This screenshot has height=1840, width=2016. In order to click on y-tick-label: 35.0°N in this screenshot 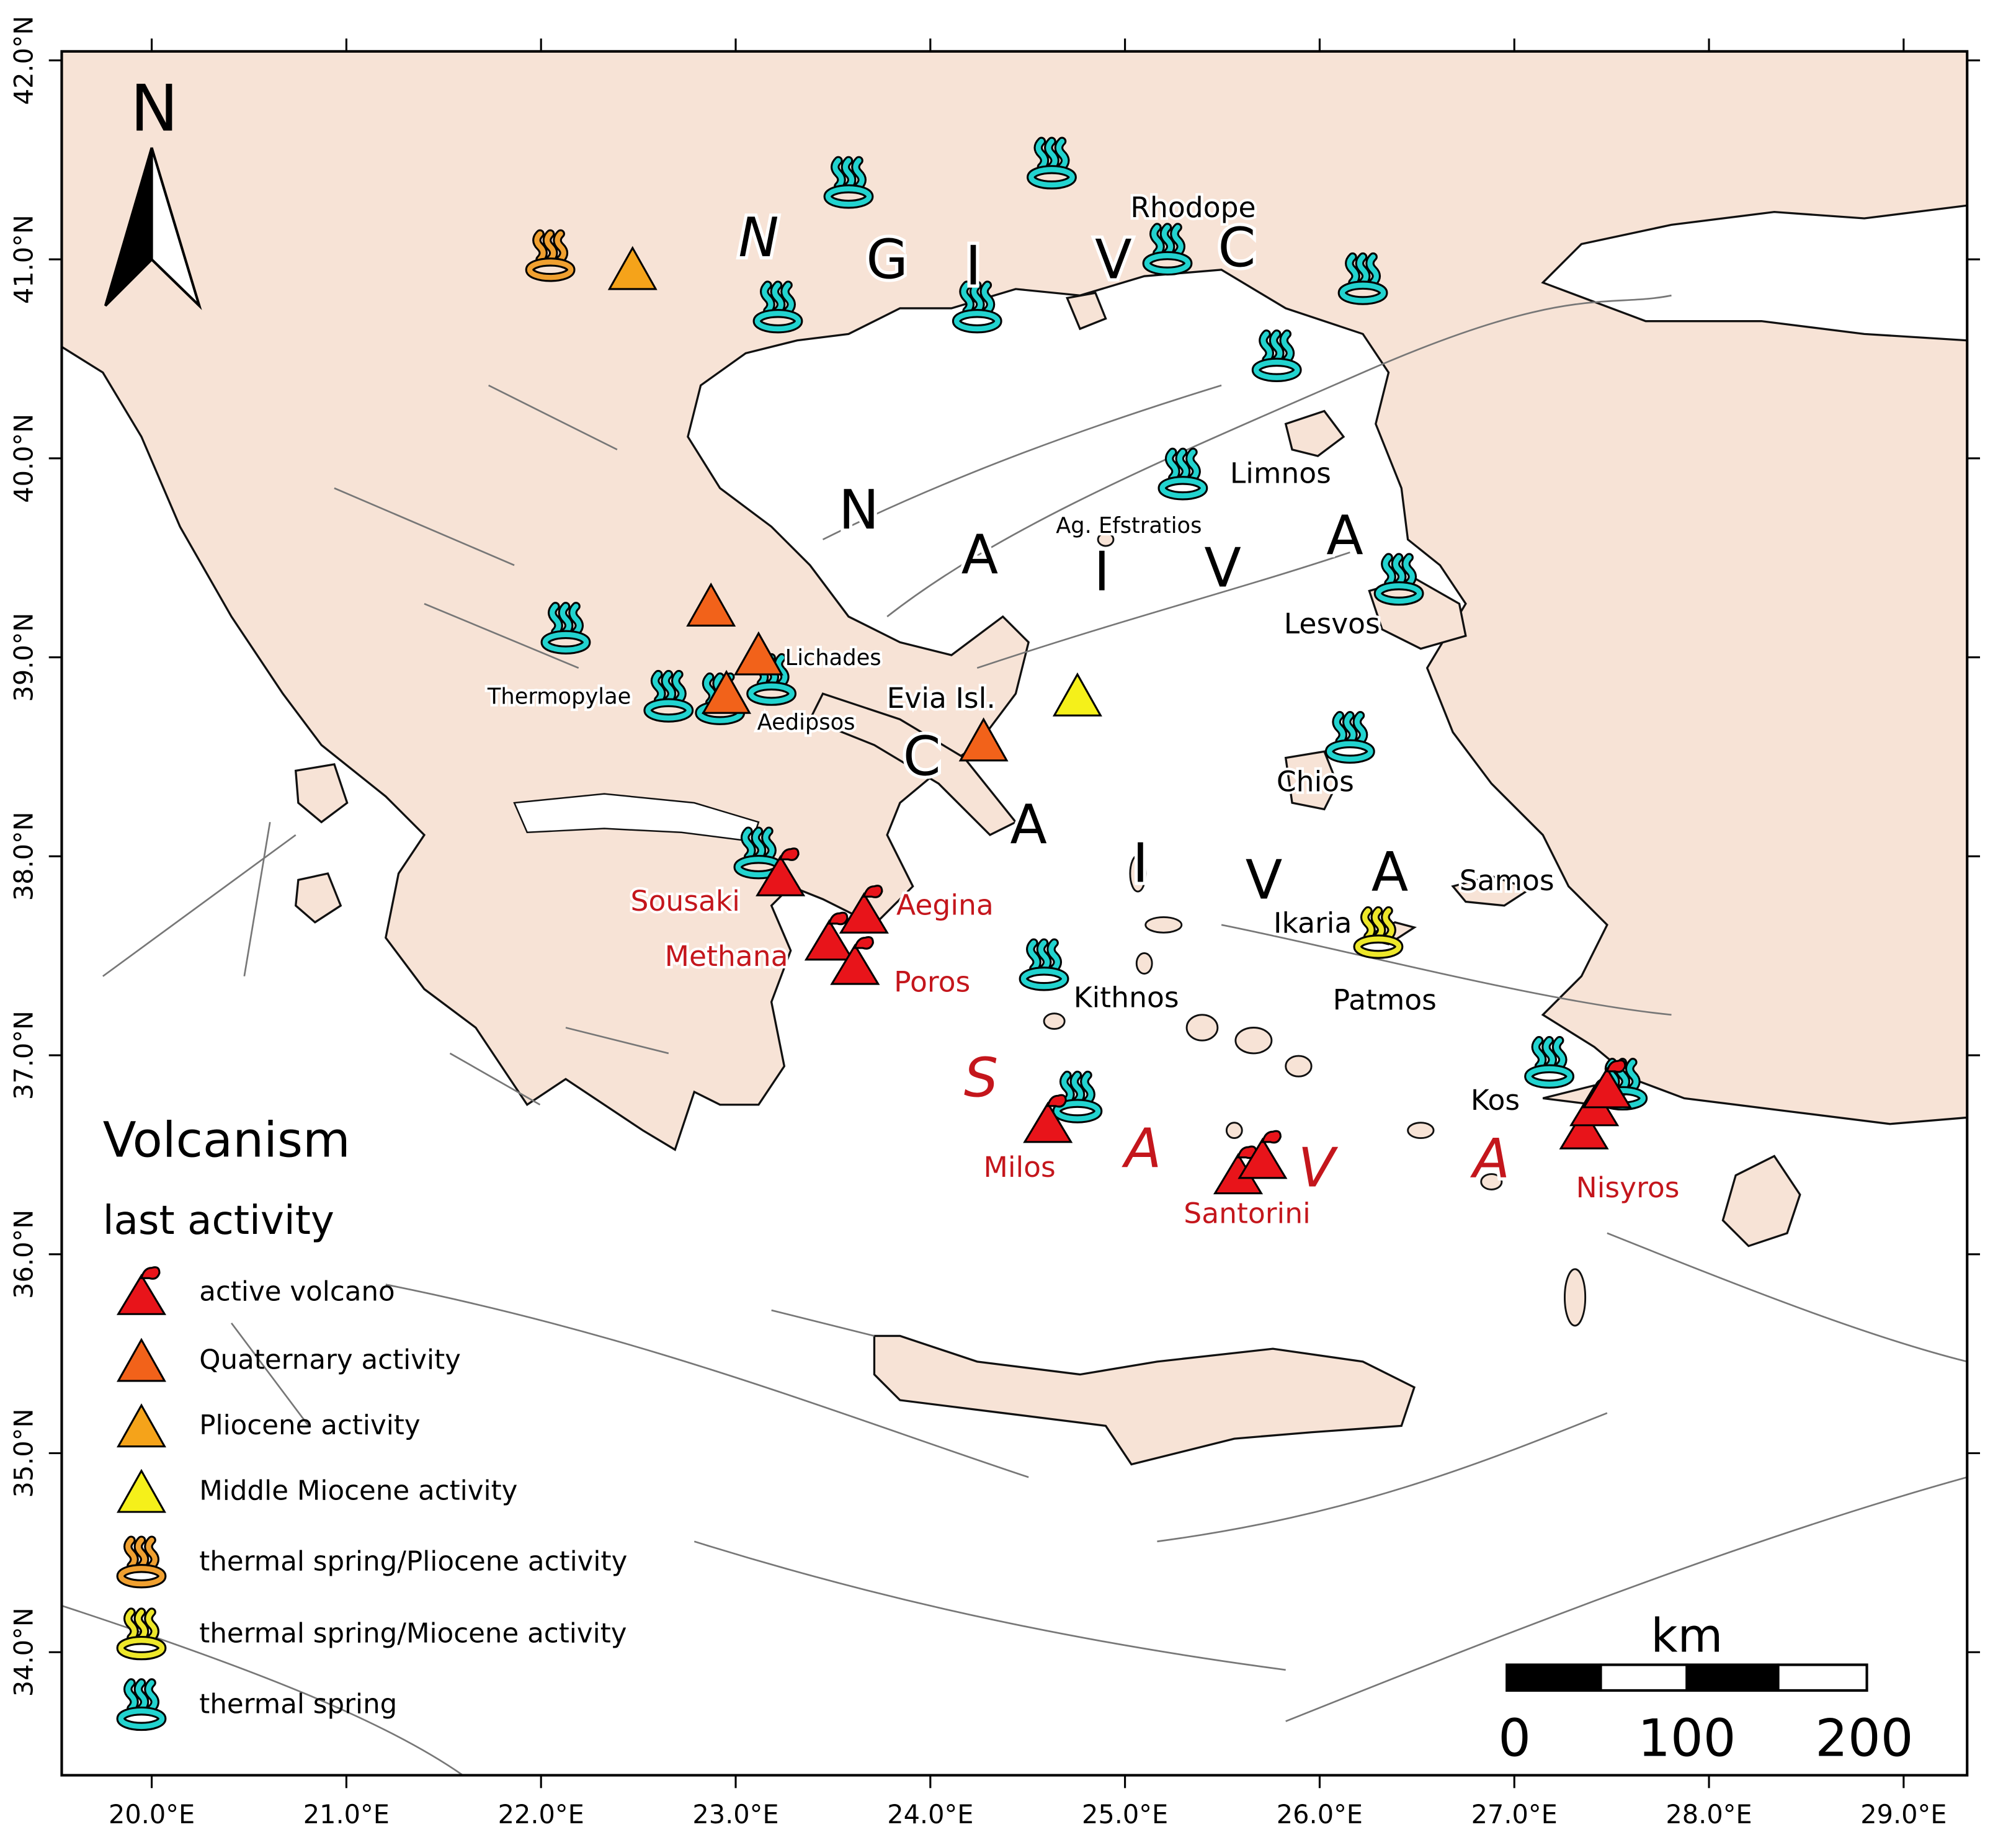, I will do `click(23, 1453)`.